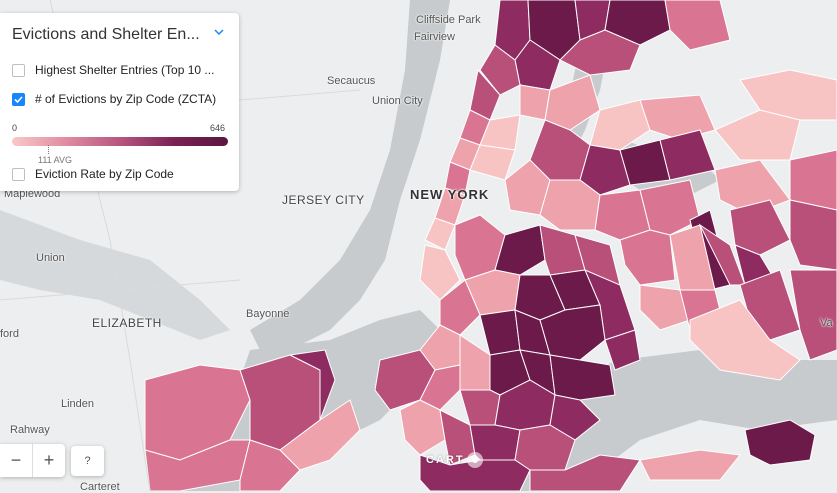  I want to click on layer-eviction-rate: Eviction Rate by Zip Code, so click(118, 174).